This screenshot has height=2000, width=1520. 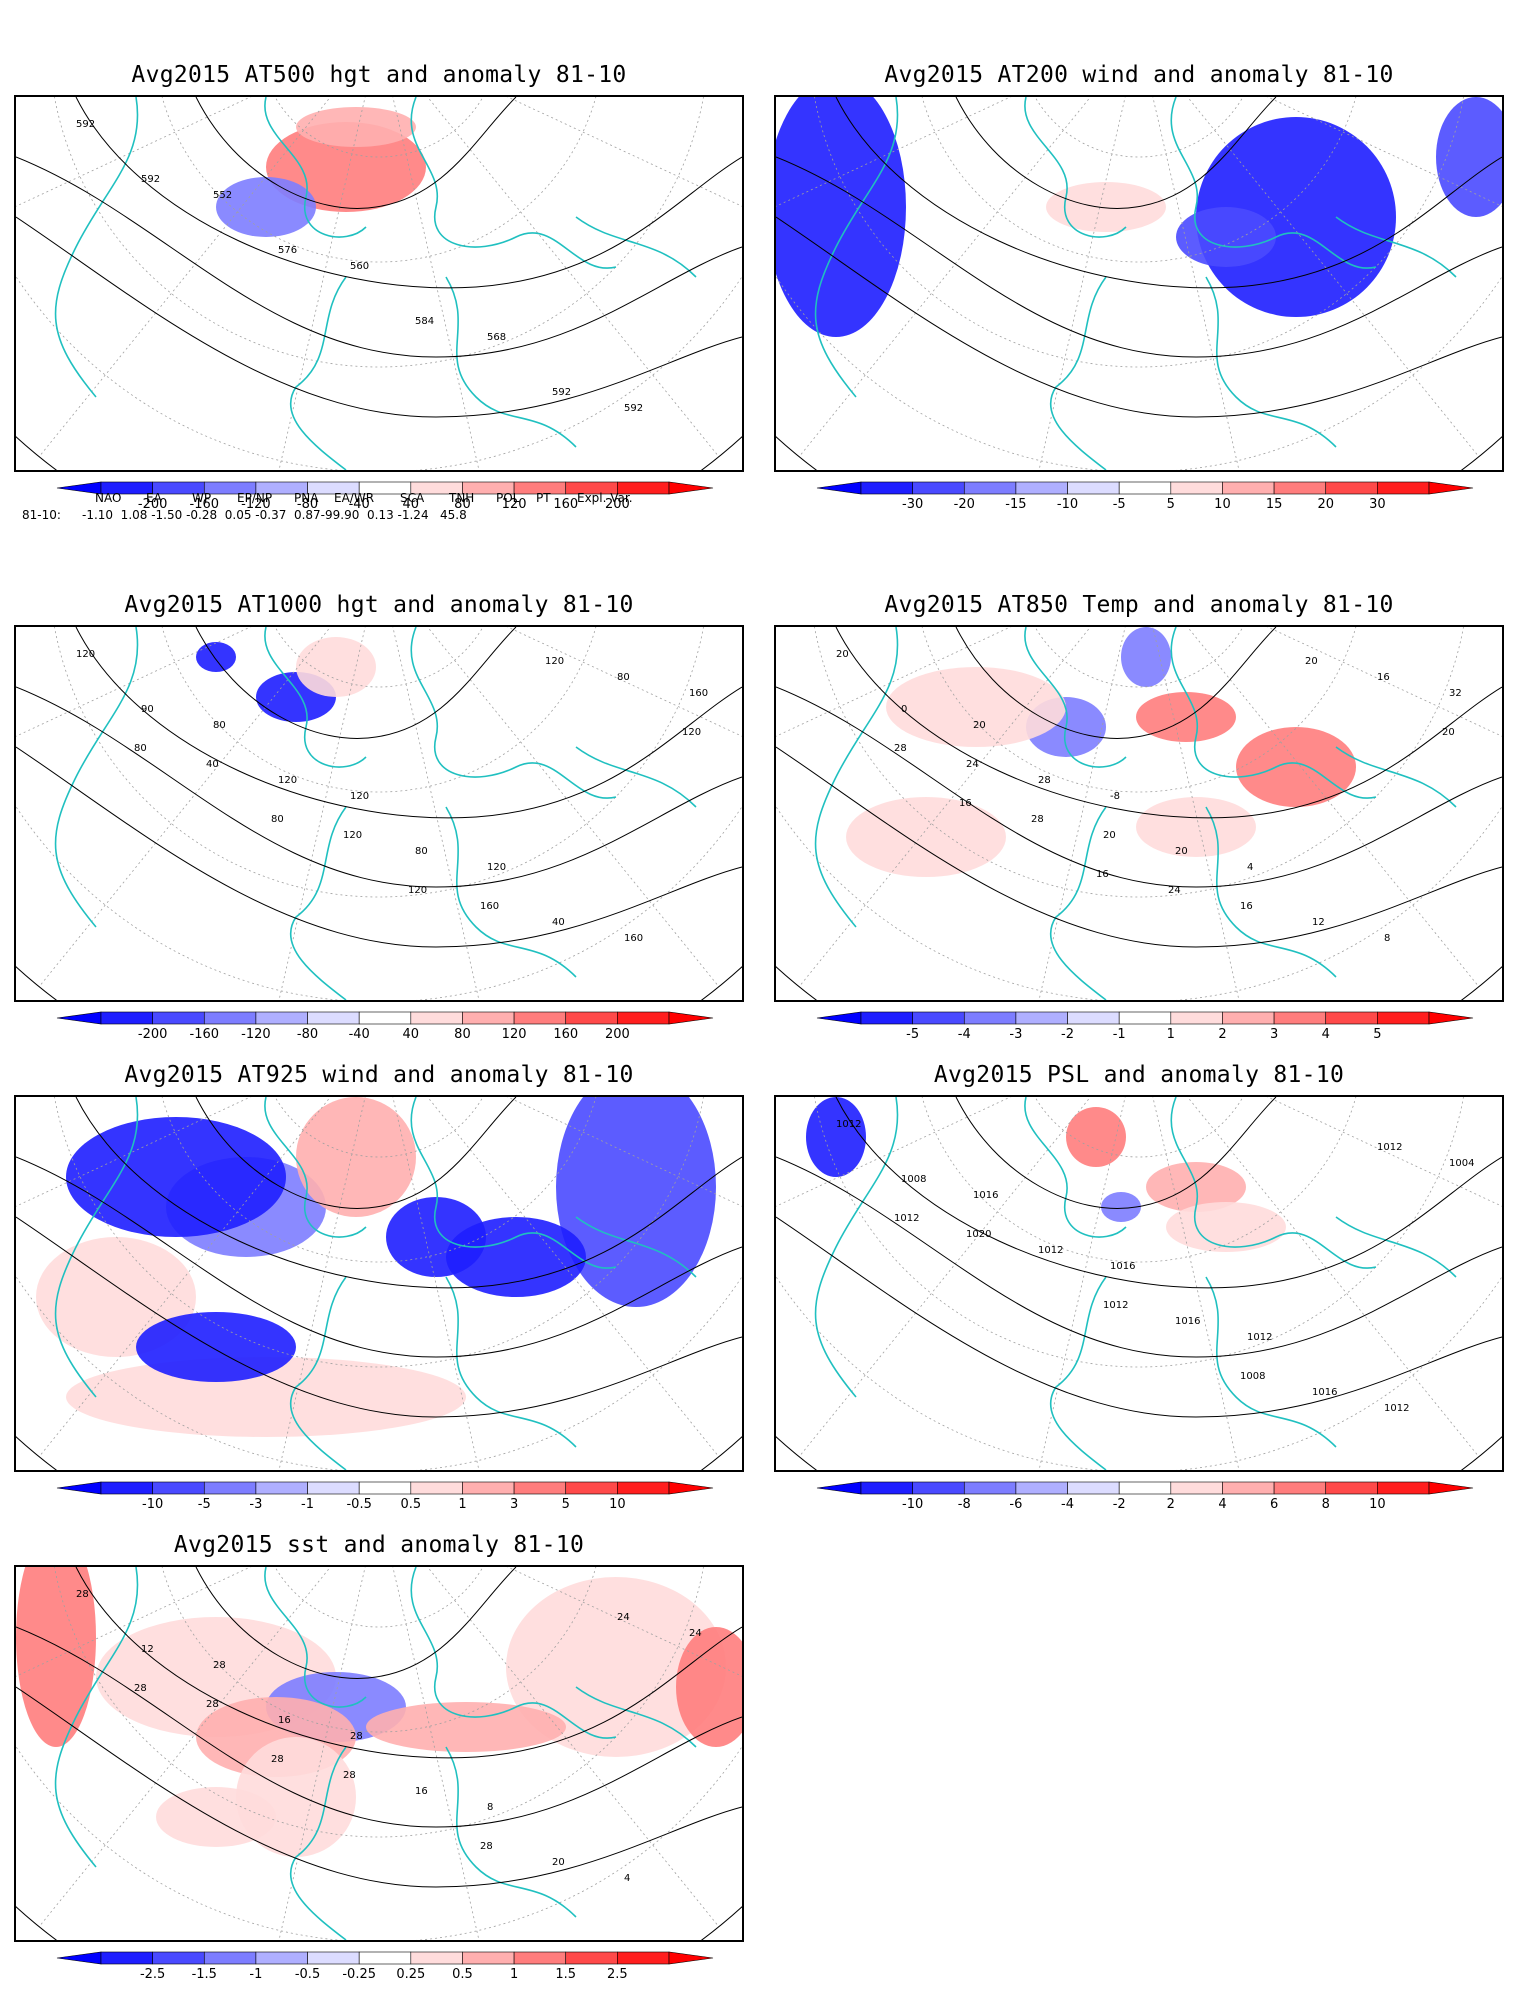 I want to click on map-frame: 28 28 28 8 4 12 16 16 20 24 28 28 28 24 28 28, so click(x=379, y=1753).